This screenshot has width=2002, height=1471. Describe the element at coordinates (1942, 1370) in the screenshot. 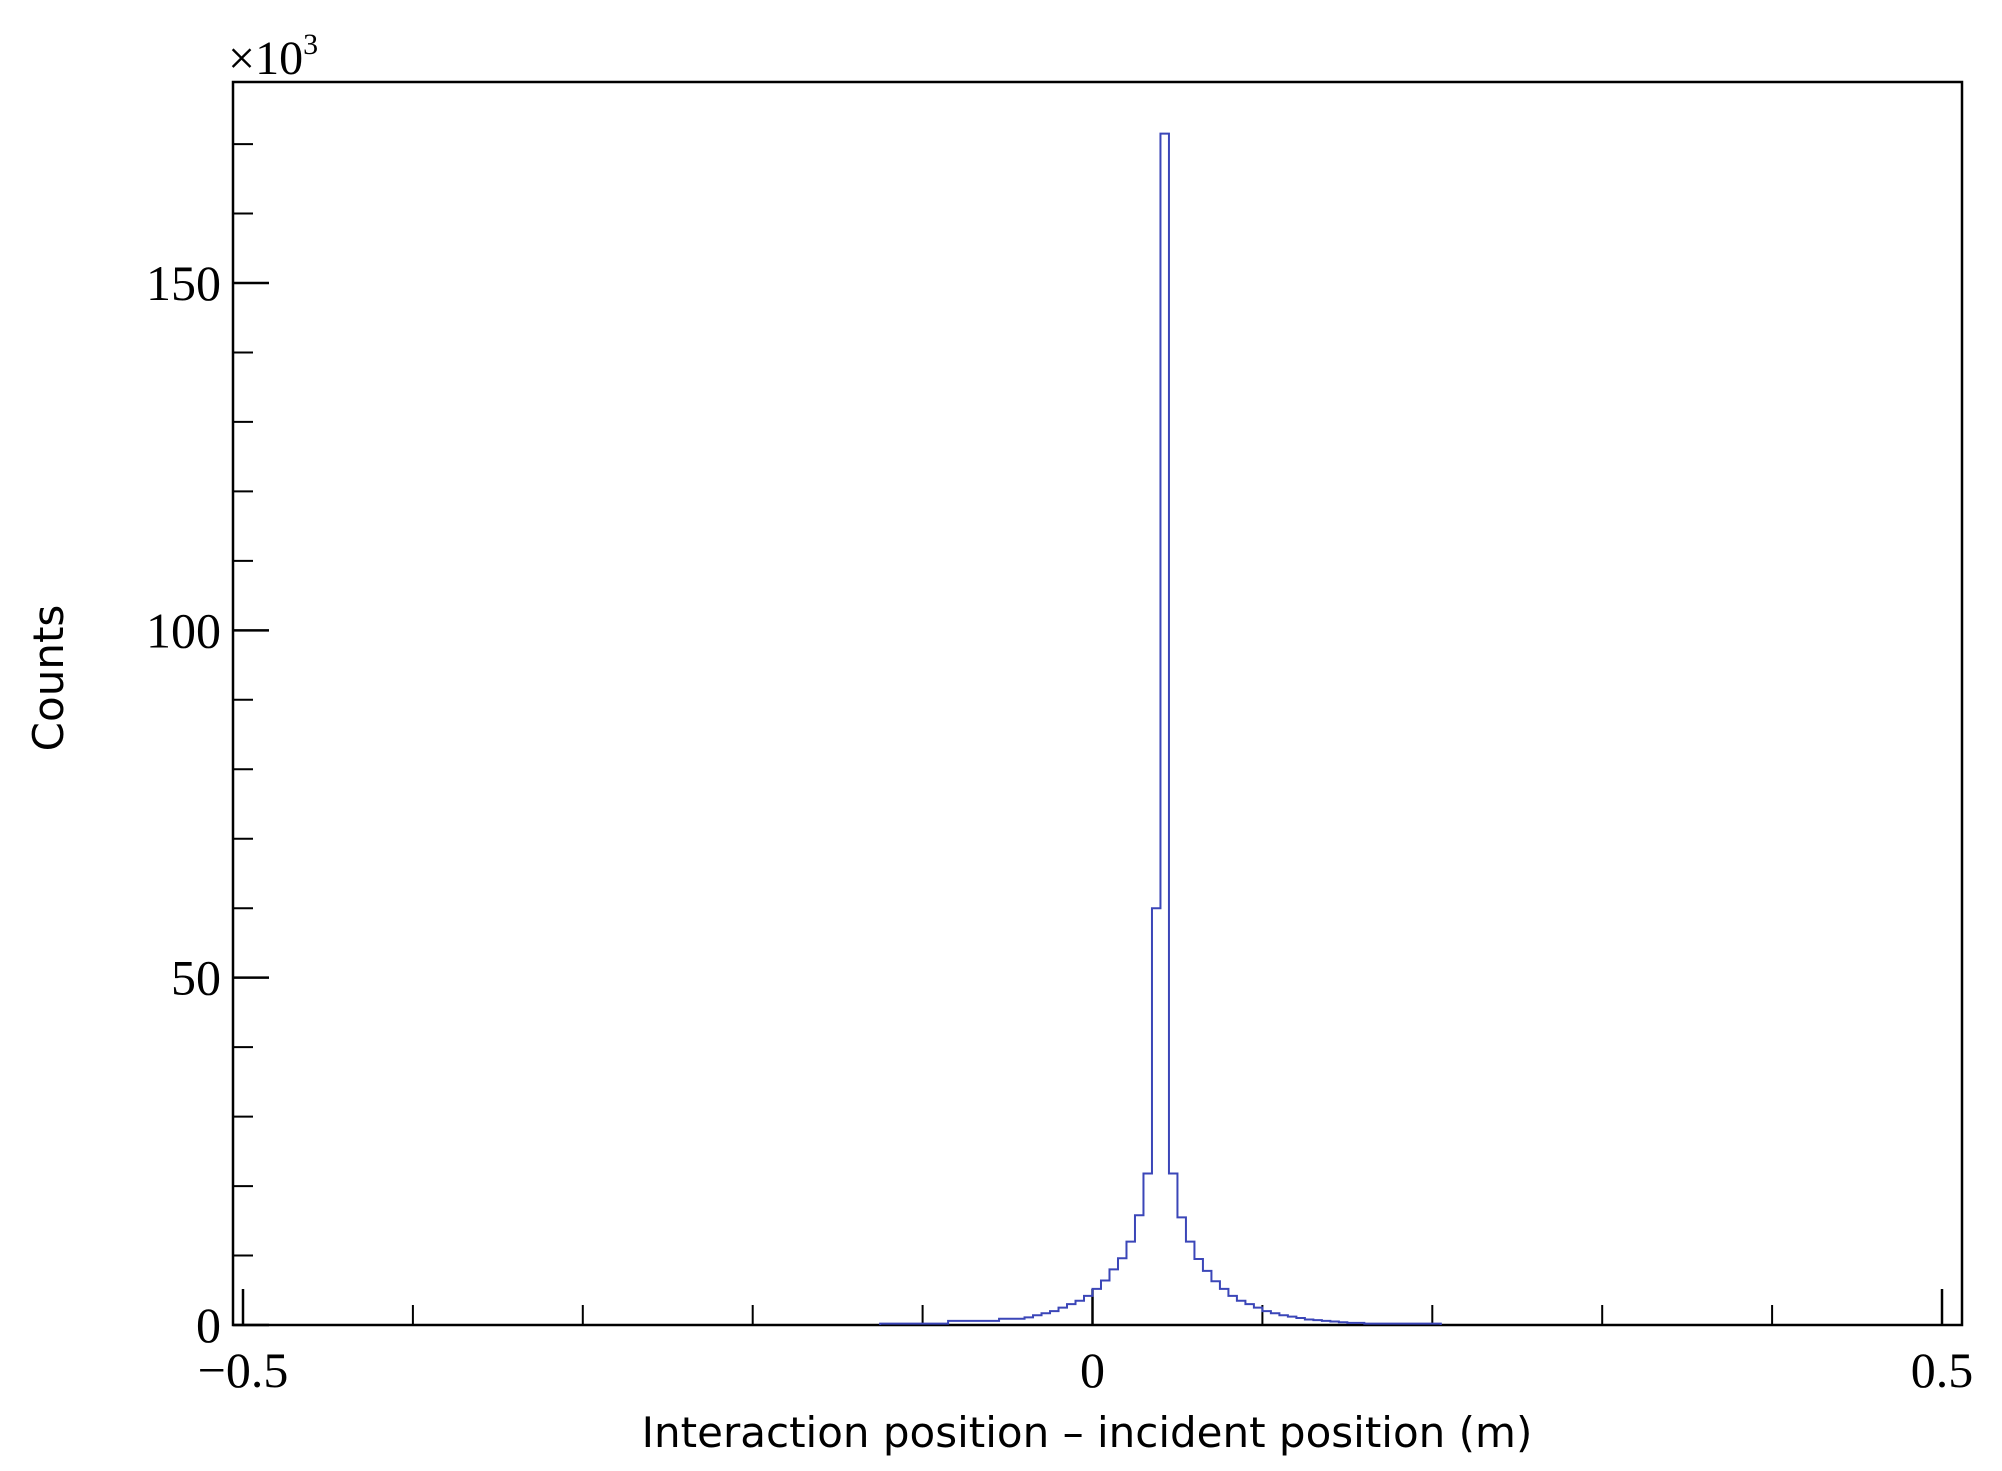

I see `x-tick-label: 0.5` at that location.